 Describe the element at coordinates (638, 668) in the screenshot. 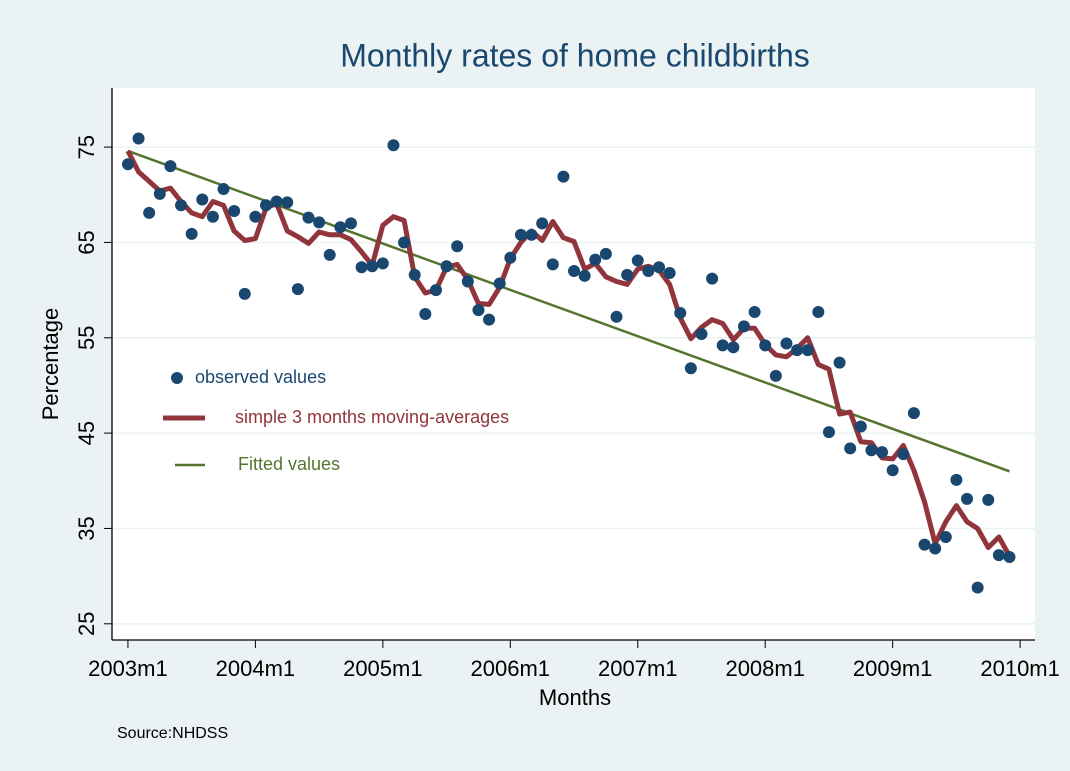

I see `x-tick-label: 2007m1` at that location.